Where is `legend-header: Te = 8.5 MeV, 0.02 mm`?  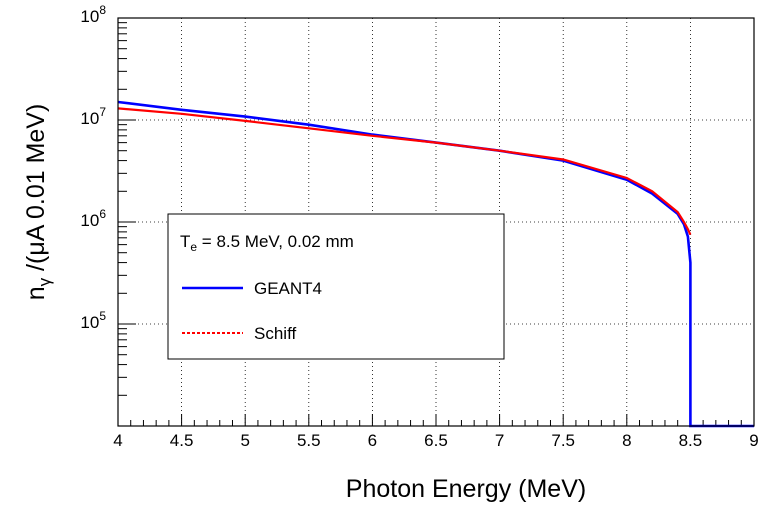
legend-header: Te = 8.5 MeV, 0.02 mm is located at coordinates (267, 243).